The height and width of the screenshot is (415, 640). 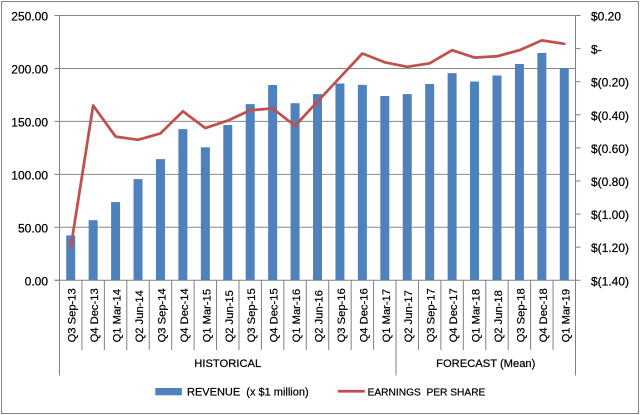 I want to click on svg-text: Q3 Sep-16, so click(x=342, y=315).